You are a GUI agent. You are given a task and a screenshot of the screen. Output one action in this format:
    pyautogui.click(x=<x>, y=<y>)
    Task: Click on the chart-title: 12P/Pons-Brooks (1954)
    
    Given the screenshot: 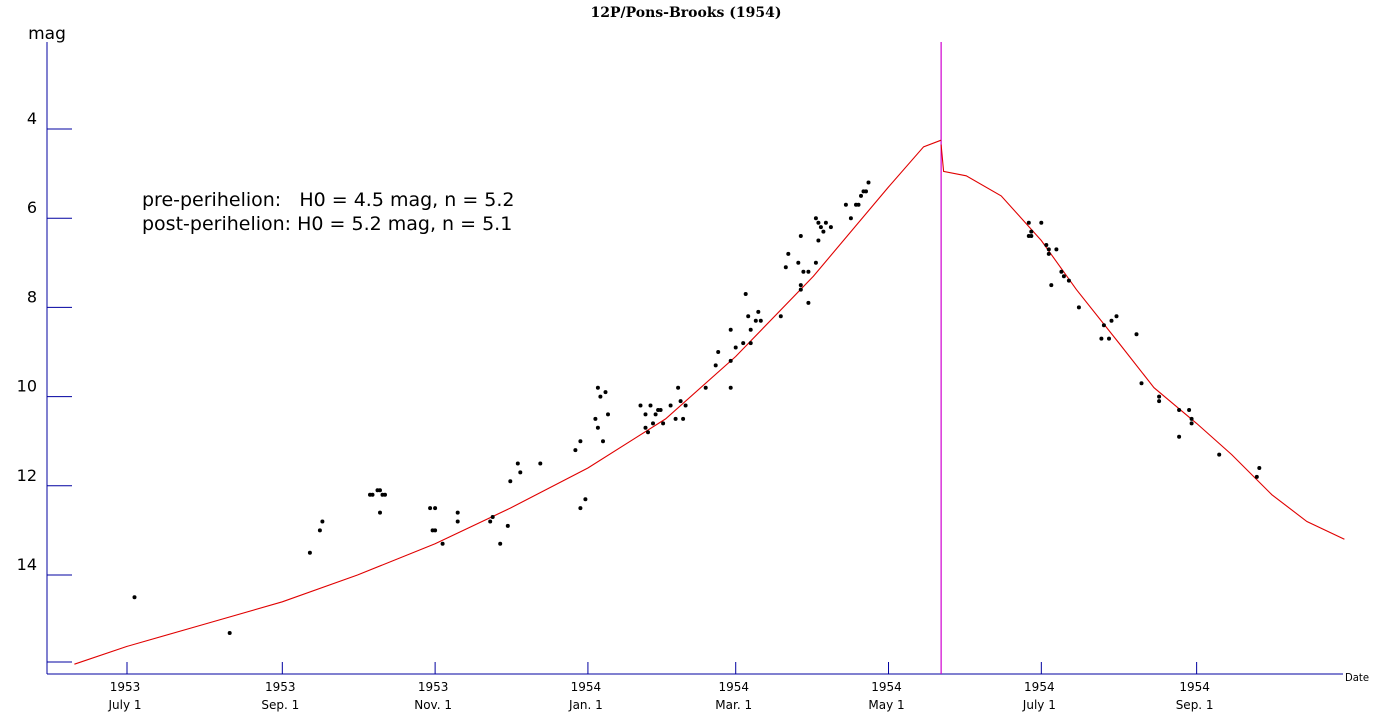 What is the action you would take?
    pyautogui.click(x=685, y=13)
    